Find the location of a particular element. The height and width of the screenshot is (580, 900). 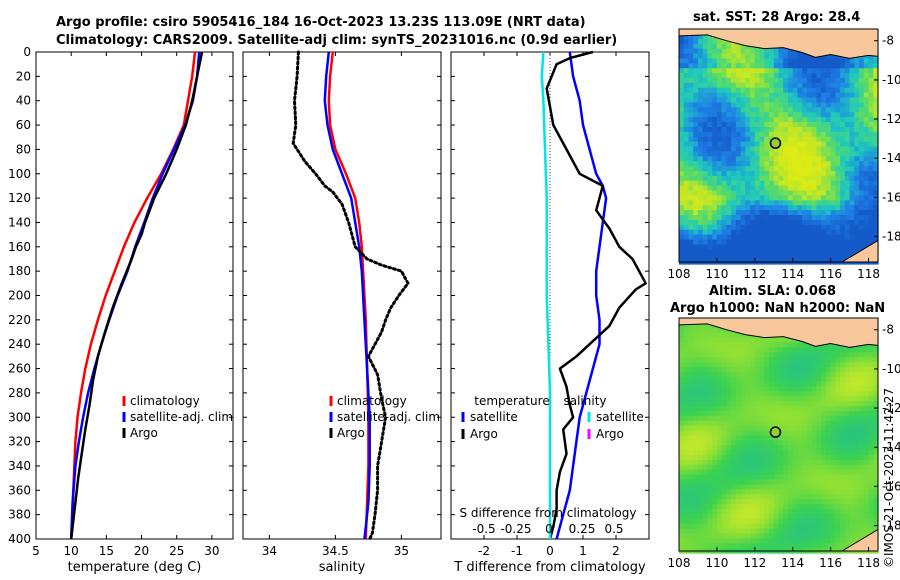

y-tick-label: 0 is located at coordinates (27, 52).